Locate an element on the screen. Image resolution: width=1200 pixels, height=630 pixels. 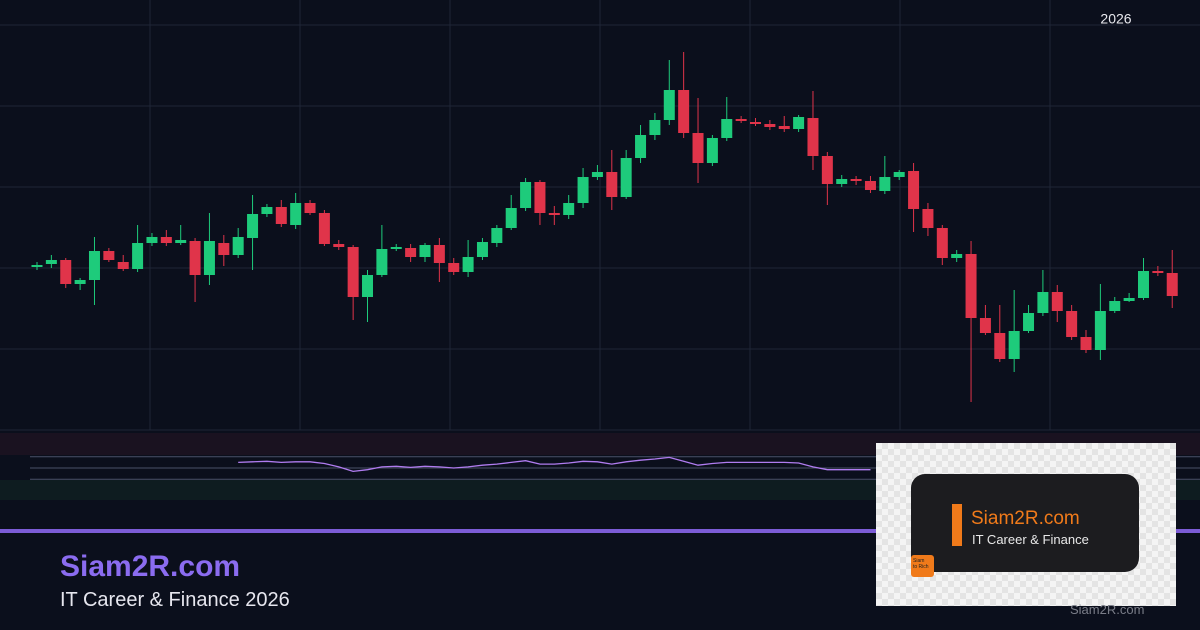
divider is located at coordinates (600, 531).